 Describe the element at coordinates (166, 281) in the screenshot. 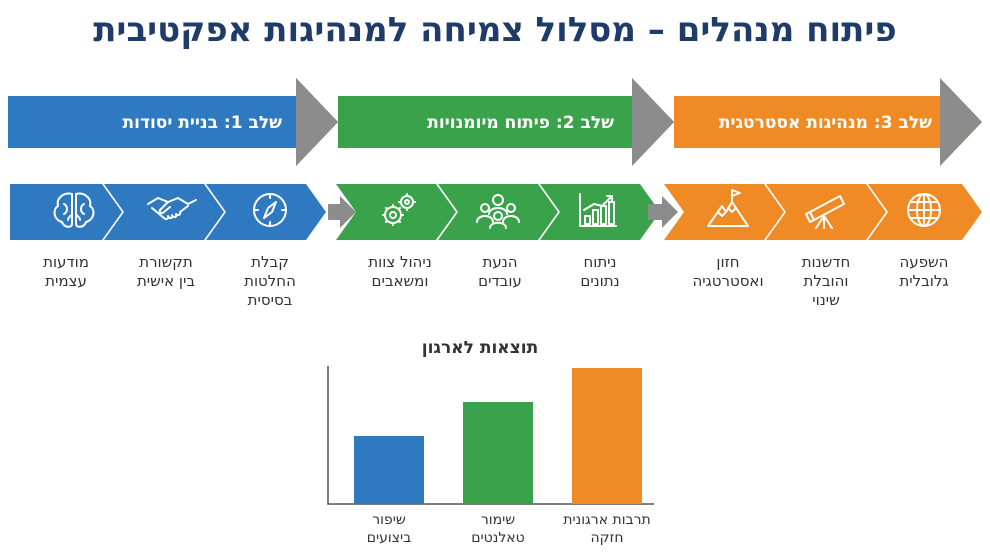

I see `skill-caption-line: בין אישית` at that location.